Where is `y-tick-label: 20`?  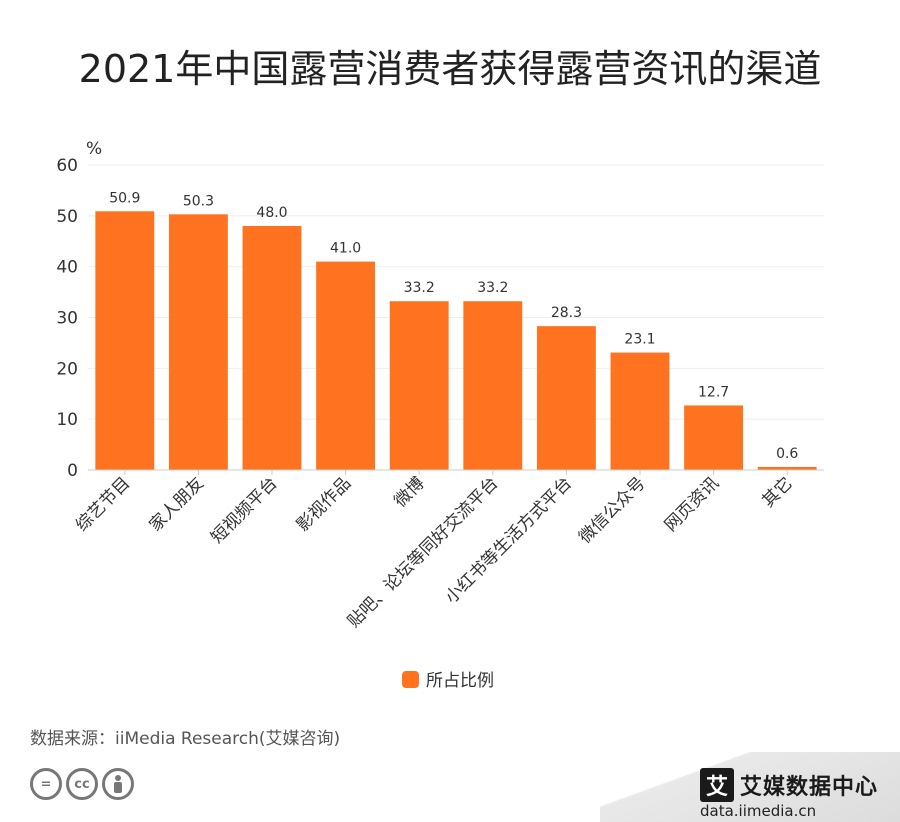
y-tick-label: 20 is located at coordinates (67, 369).